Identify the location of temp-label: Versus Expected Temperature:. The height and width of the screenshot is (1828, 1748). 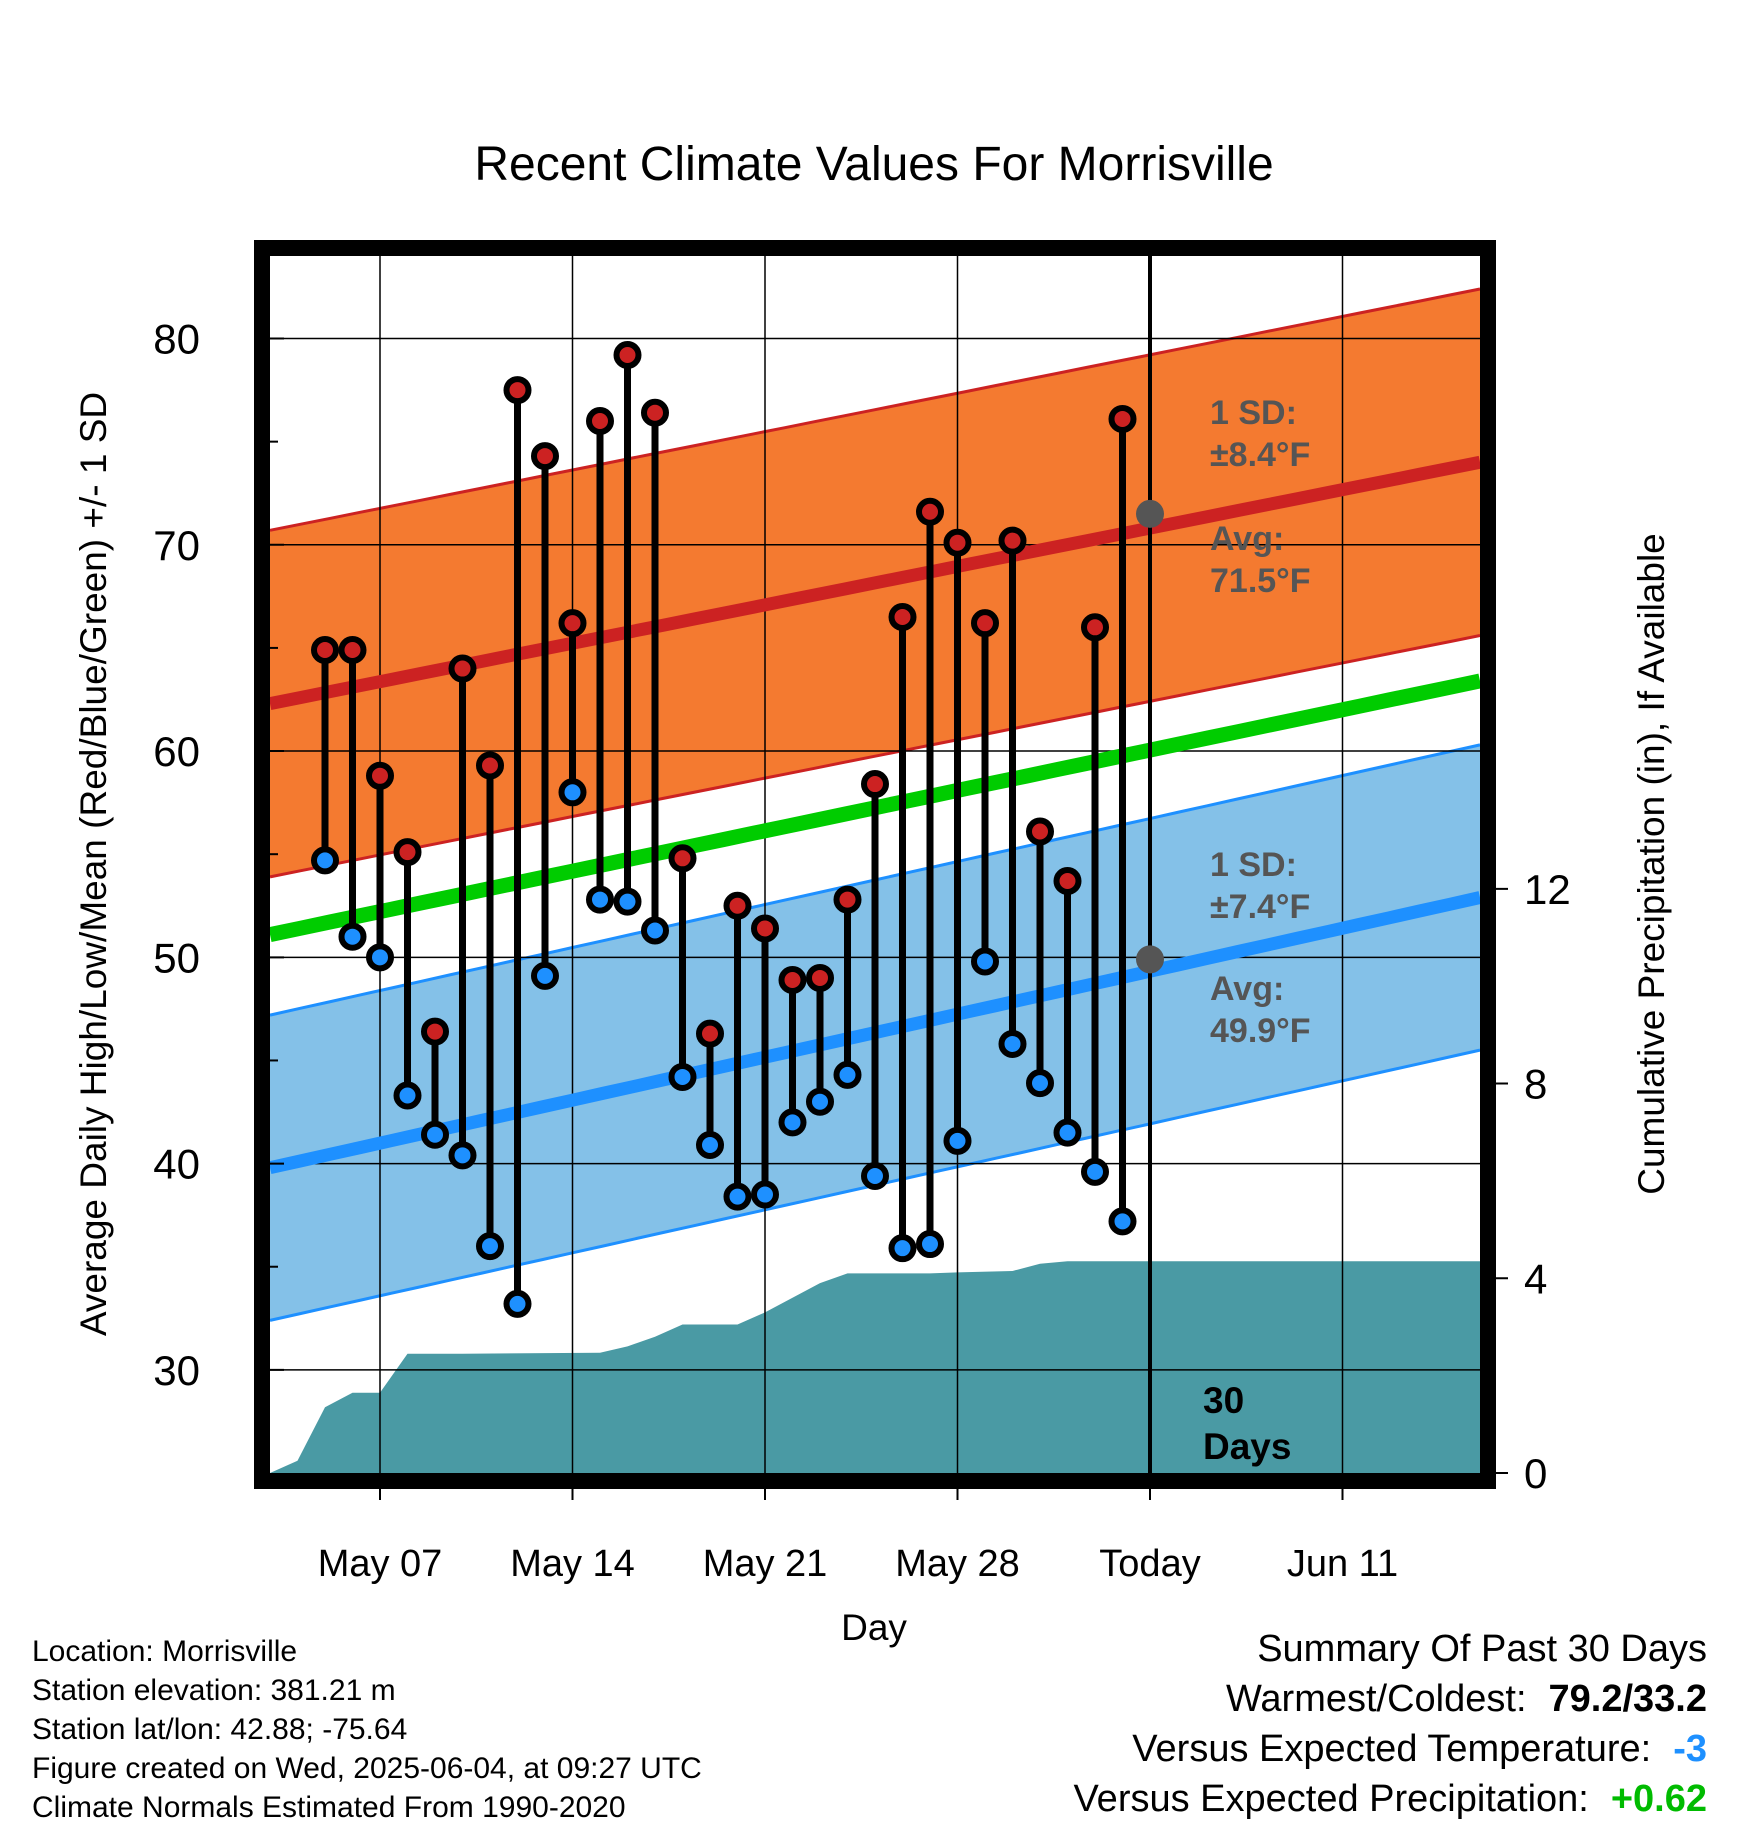
(1392, 1749).